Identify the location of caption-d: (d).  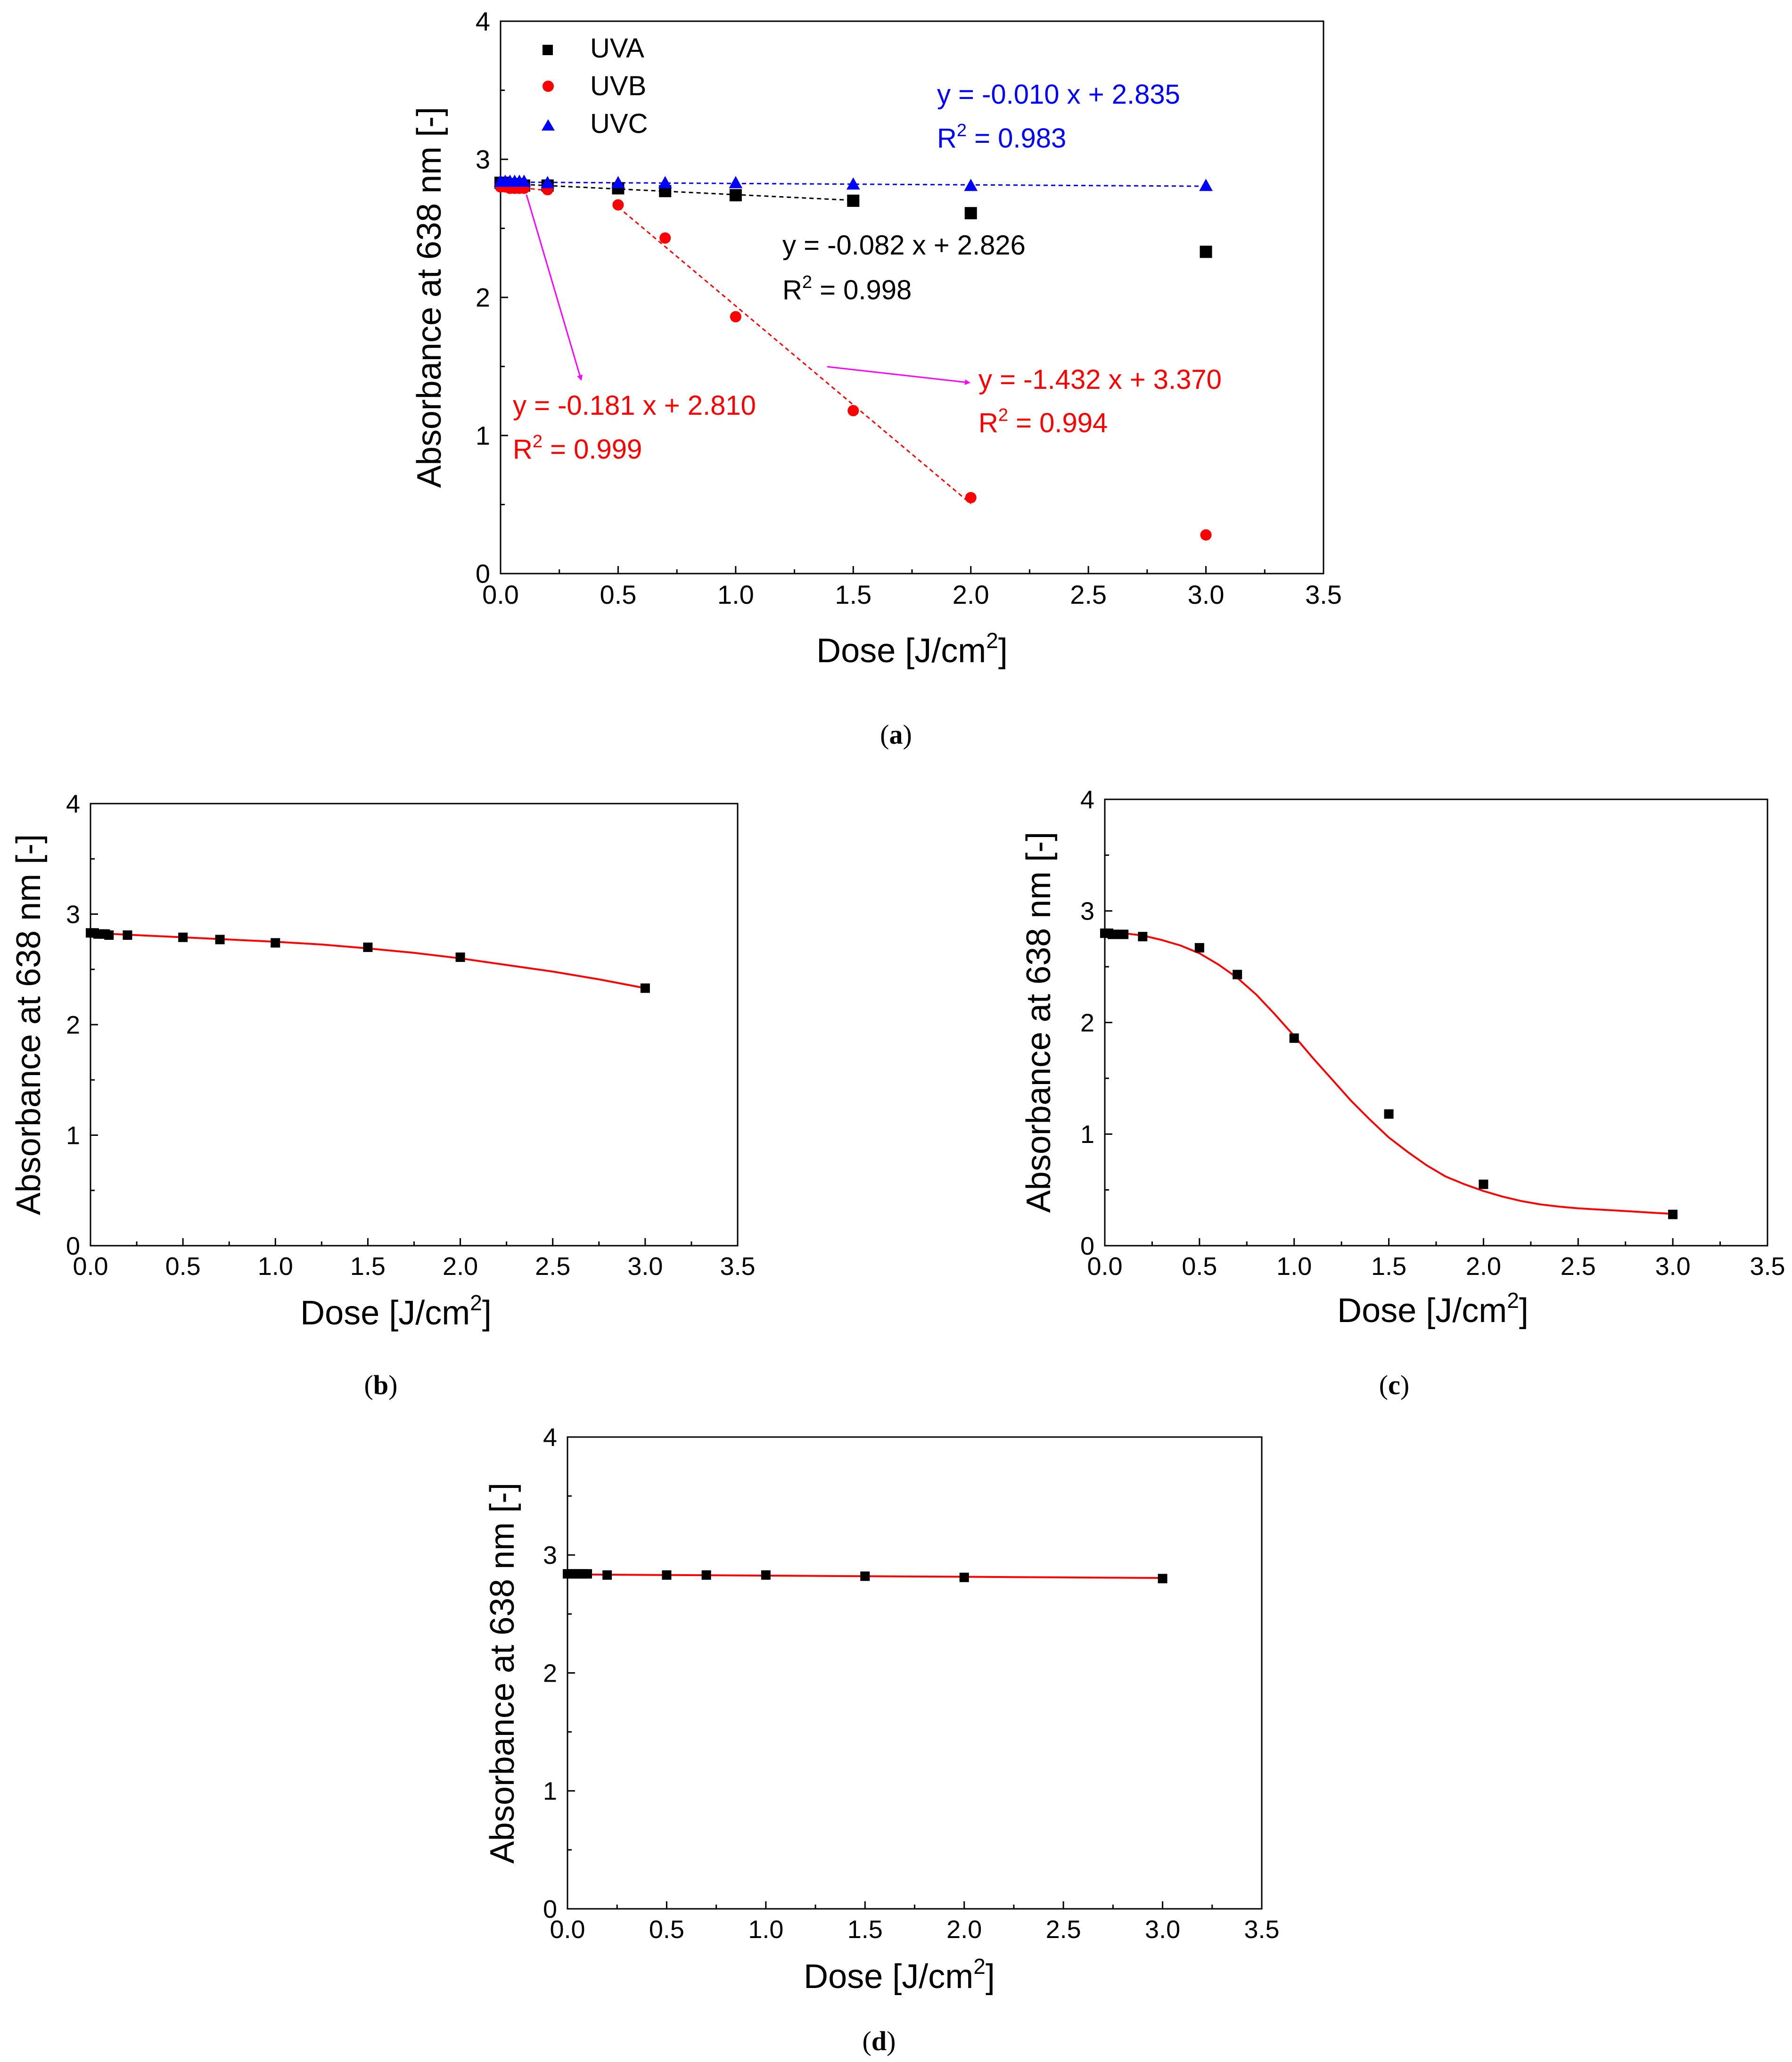
(879, 2041).